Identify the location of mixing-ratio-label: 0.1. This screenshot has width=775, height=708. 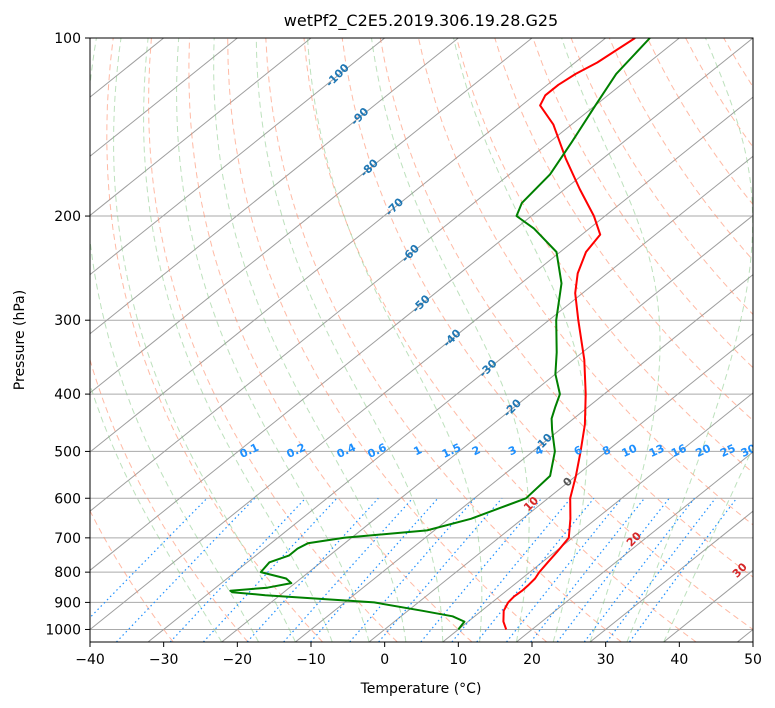
(249, 451).